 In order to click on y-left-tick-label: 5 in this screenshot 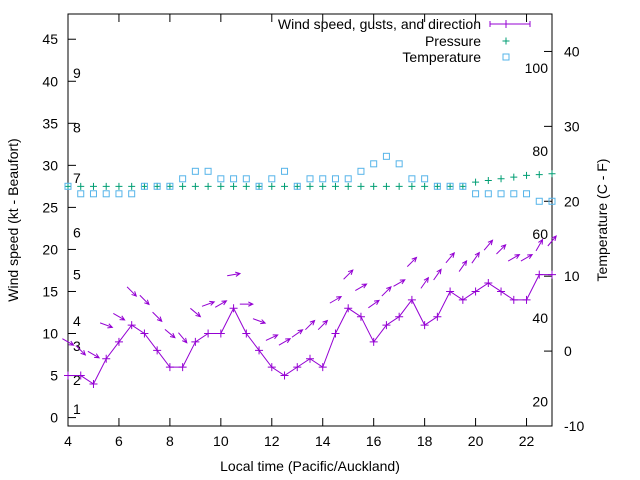, I will do `click(54, 376)`.